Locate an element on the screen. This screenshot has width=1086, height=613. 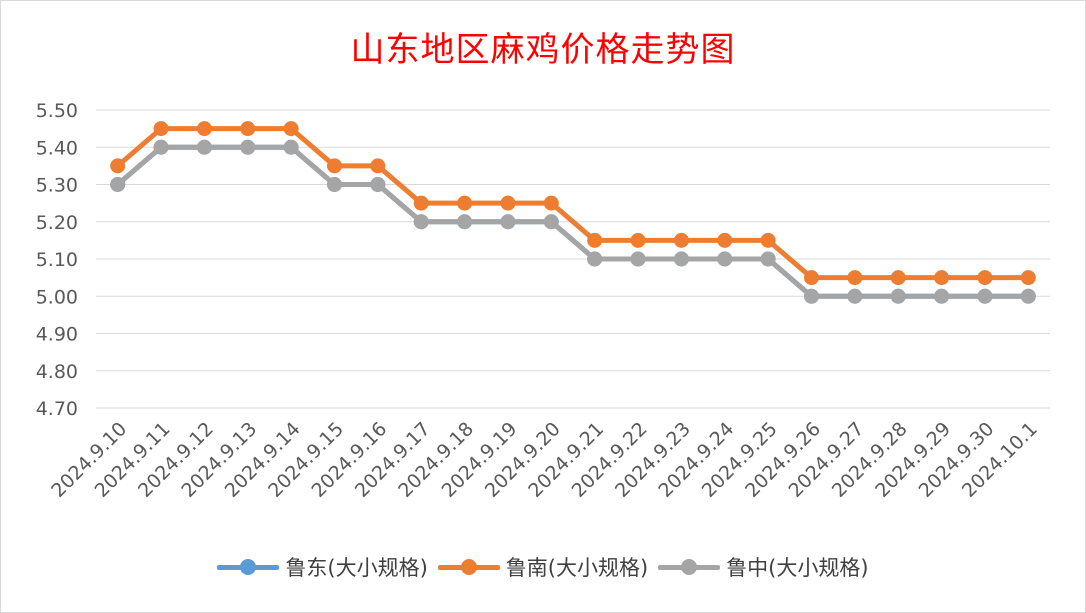
legend-entry: 鲁中(大小规格) is located at coordinates (763, 567).